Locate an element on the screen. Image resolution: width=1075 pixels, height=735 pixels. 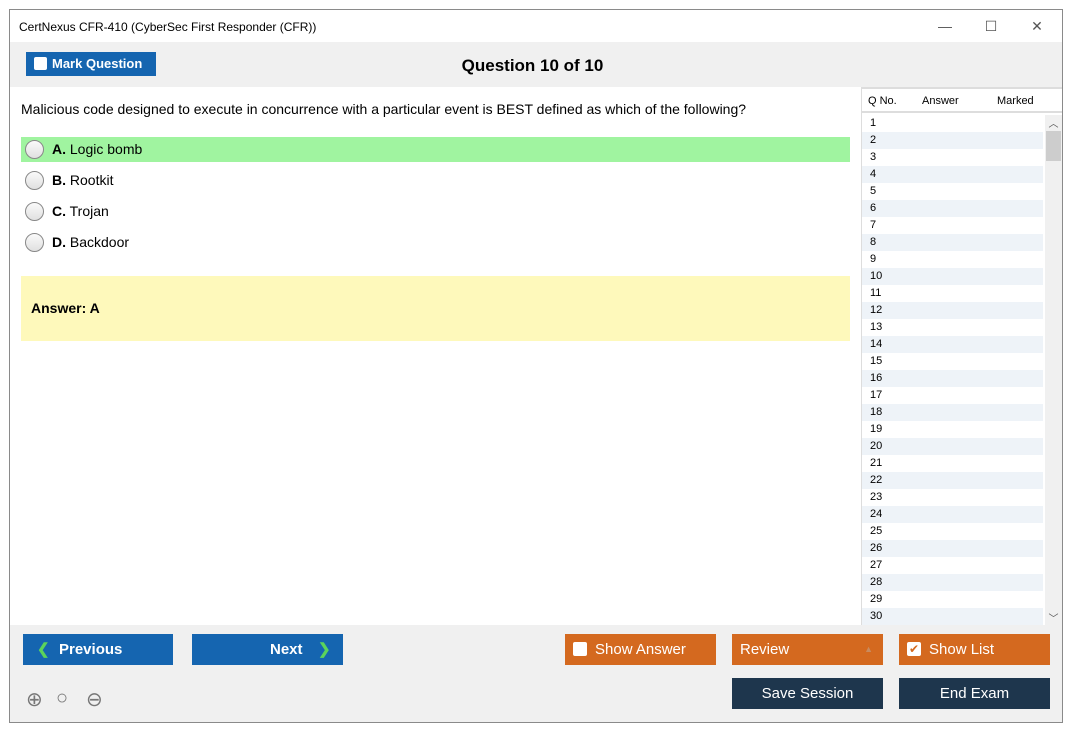
show-answer-label: Show Answer is located at coordinates (640, 649).